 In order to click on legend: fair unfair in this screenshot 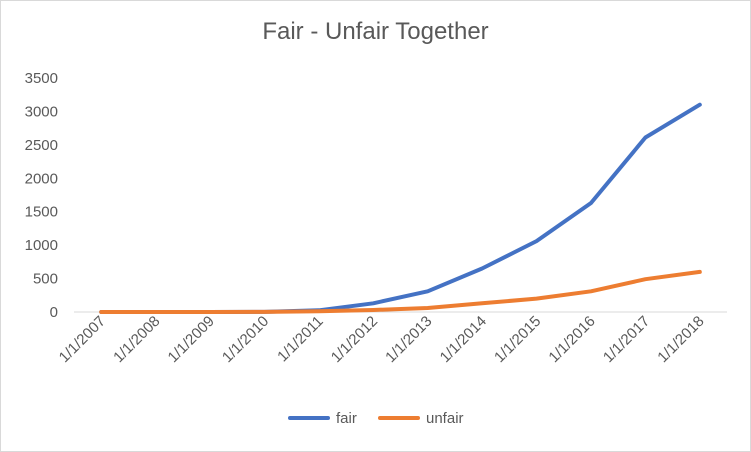, I will do `click(375, 418)`.